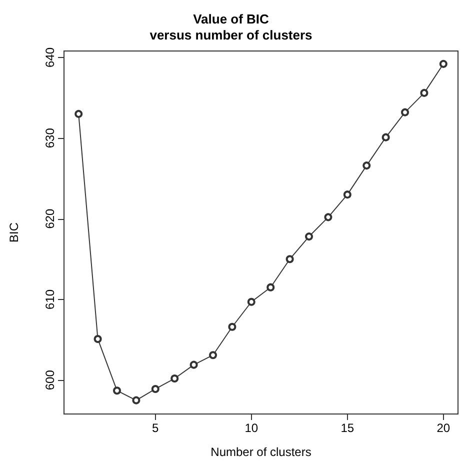 The height and width of the screenshot is (470, 462). I want to click on y-tick-label: 620, so click(50, 218).